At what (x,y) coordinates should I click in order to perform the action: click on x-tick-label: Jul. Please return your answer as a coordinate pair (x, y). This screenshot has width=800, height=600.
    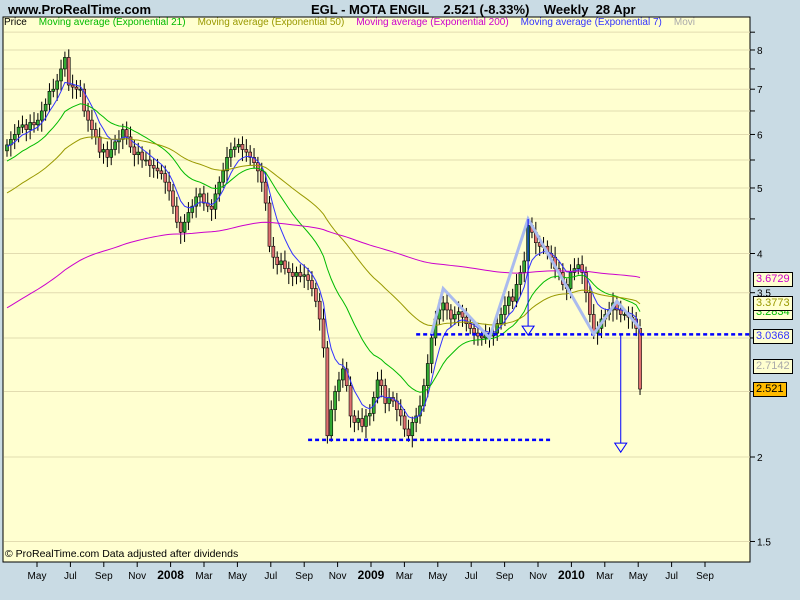
    Looking at the image, I should click on (671, 576).